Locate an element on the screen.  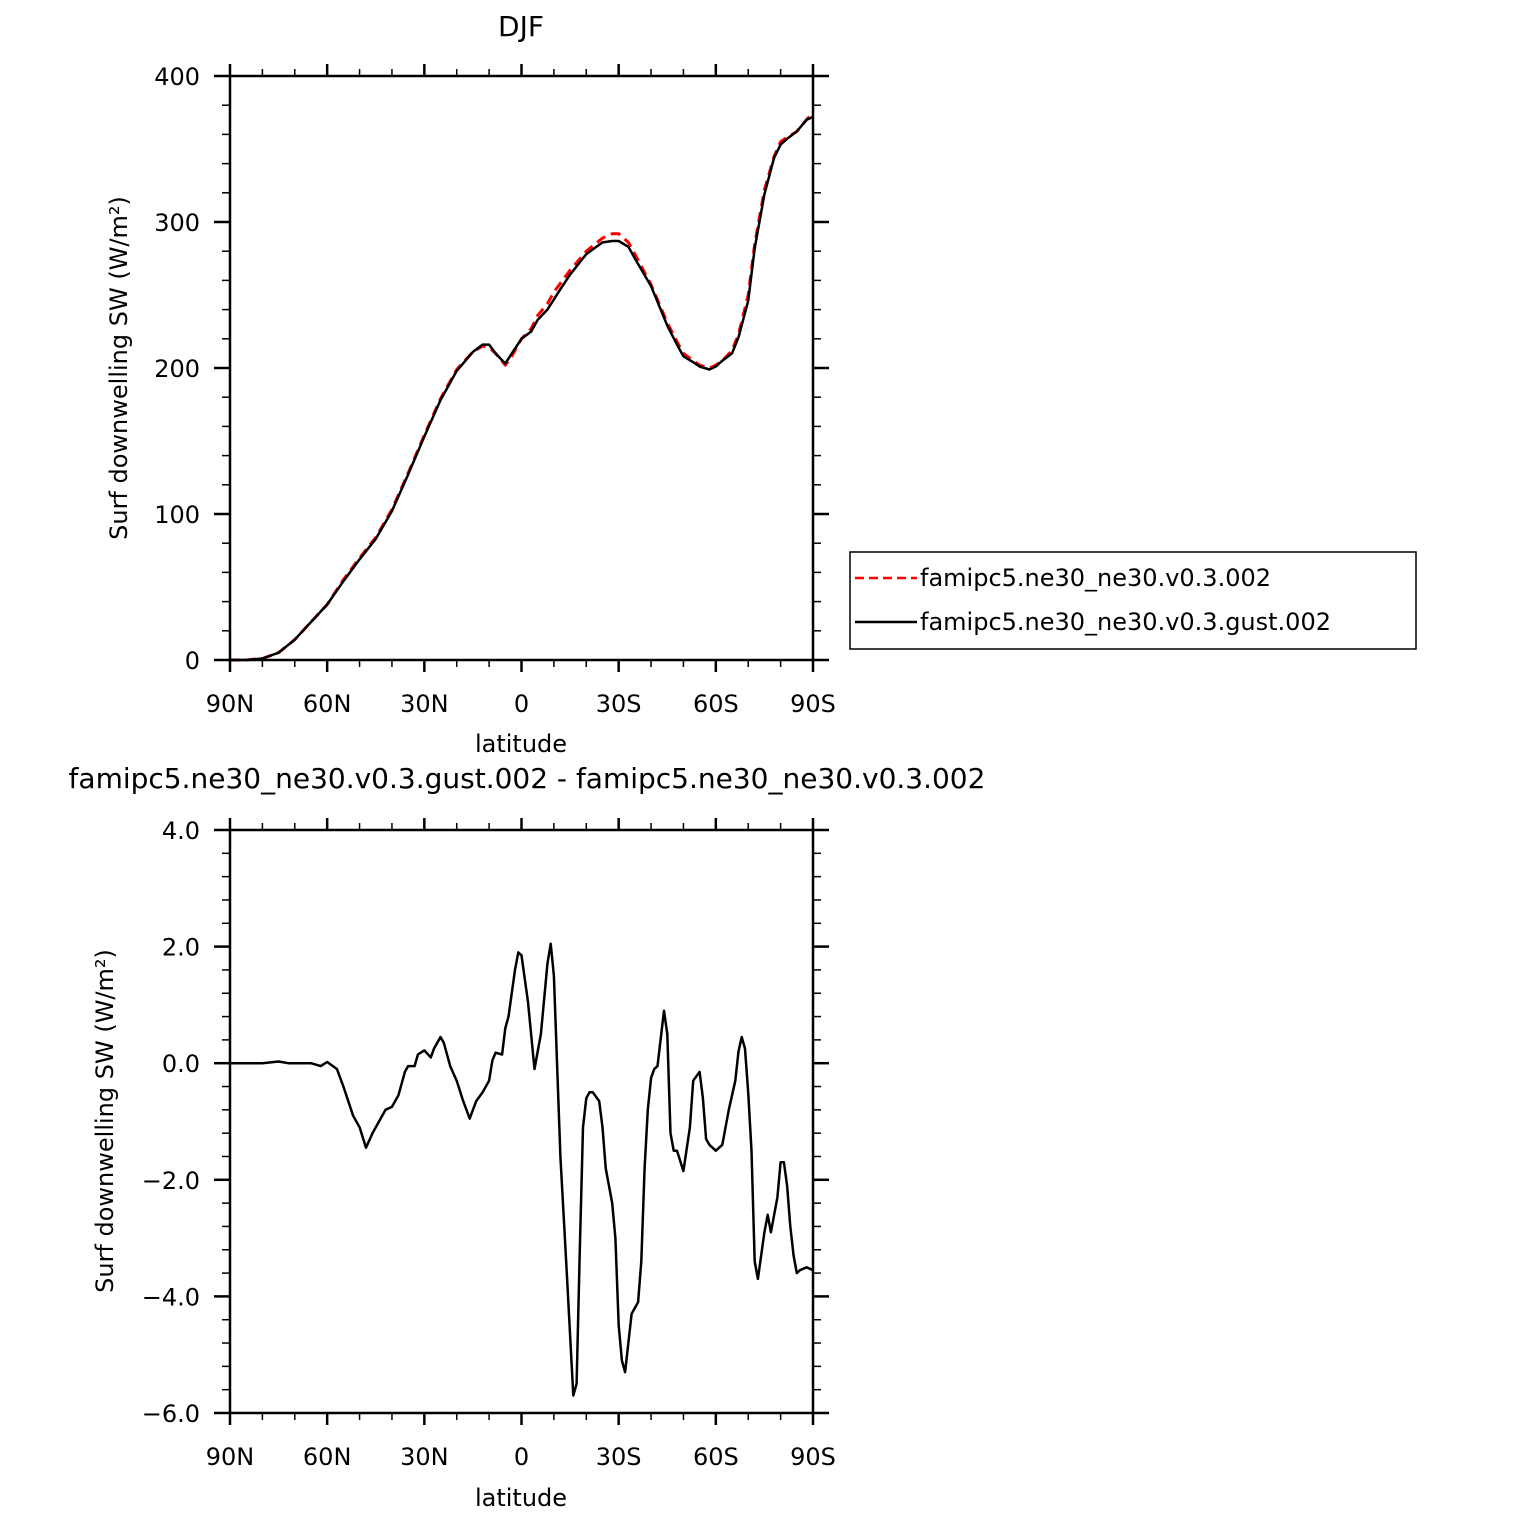
x-axis-title-bottom: latitude is located at coordinates (521, 1498).